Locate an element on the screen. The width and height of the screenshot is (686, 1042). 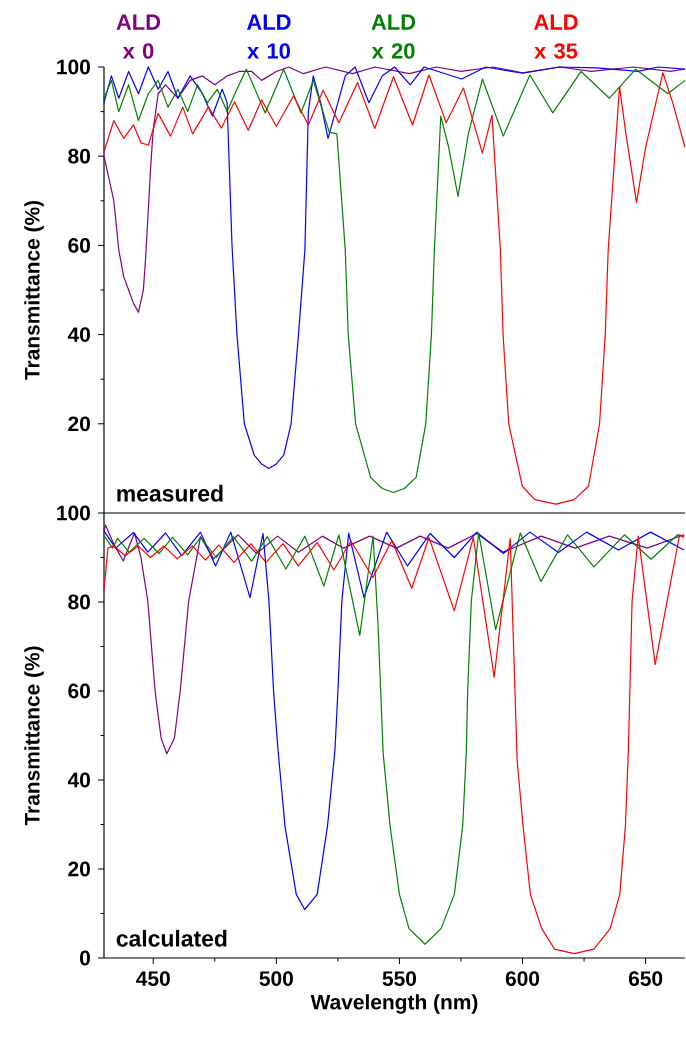
series-label: ALD x 0 is located at coordinates (138, 36).